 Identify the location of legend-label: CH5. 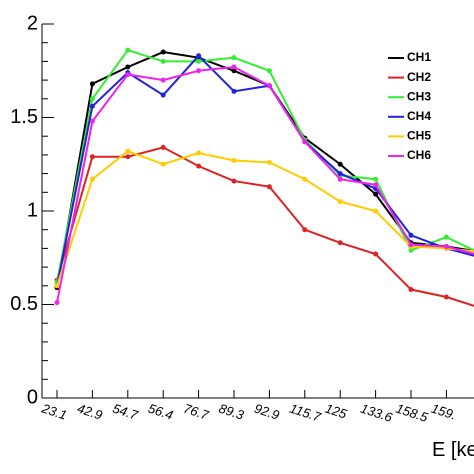
(419, 136).